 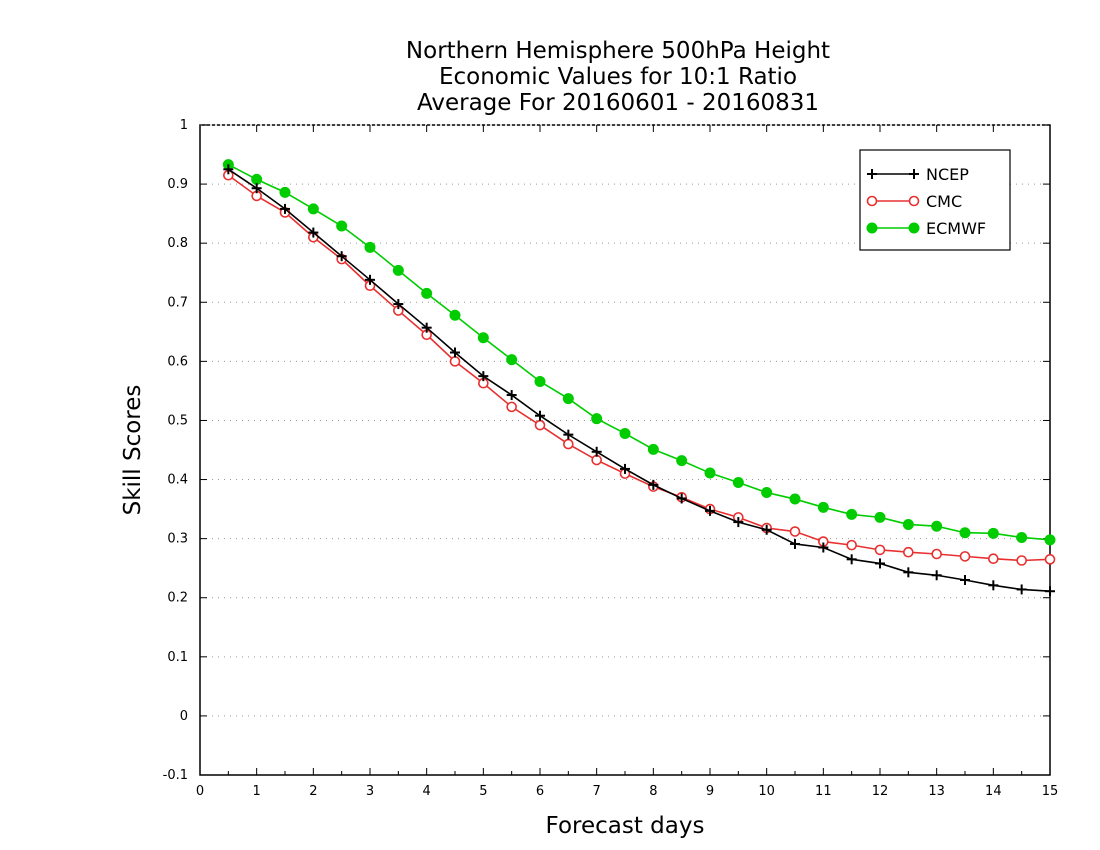 What do you see at coordinates (313, 791) in the screenshot?
I see `x-tick-label: 2` at bounding box center [313, 791].